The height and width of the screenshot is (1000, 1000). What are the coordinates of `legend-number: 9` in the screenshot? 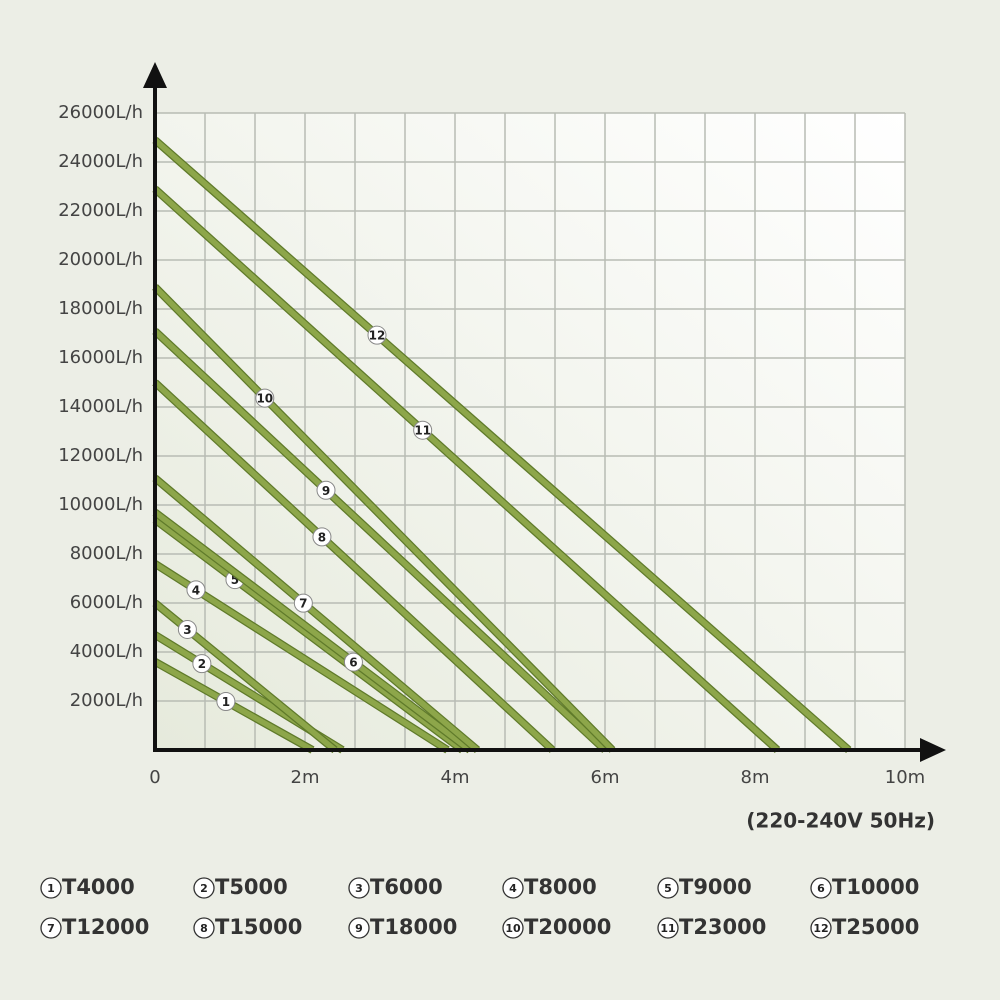 It's located at (359, 928).